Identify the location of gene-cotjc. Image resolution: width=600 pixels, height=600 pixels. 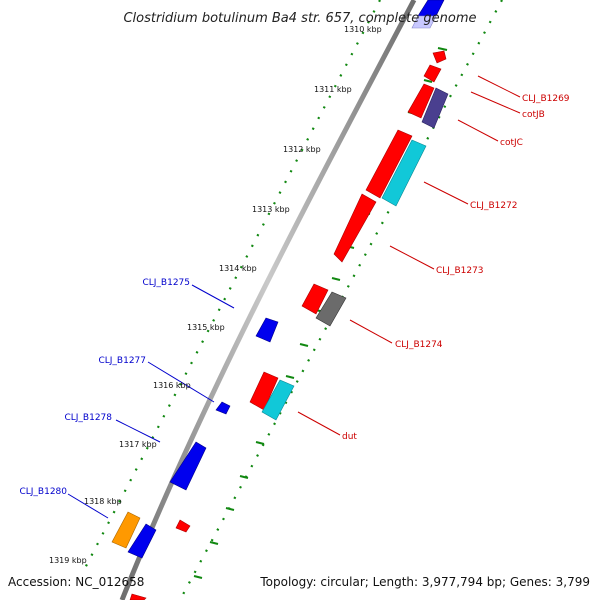
(435, 108).